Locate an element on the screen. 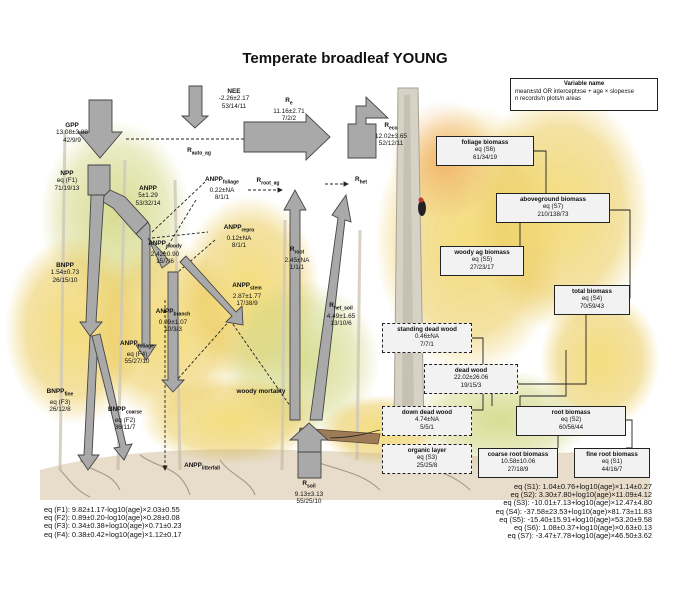  reco-label: Reco 12.02±3.65 52/12/11 is located at coordinates (391, 135).